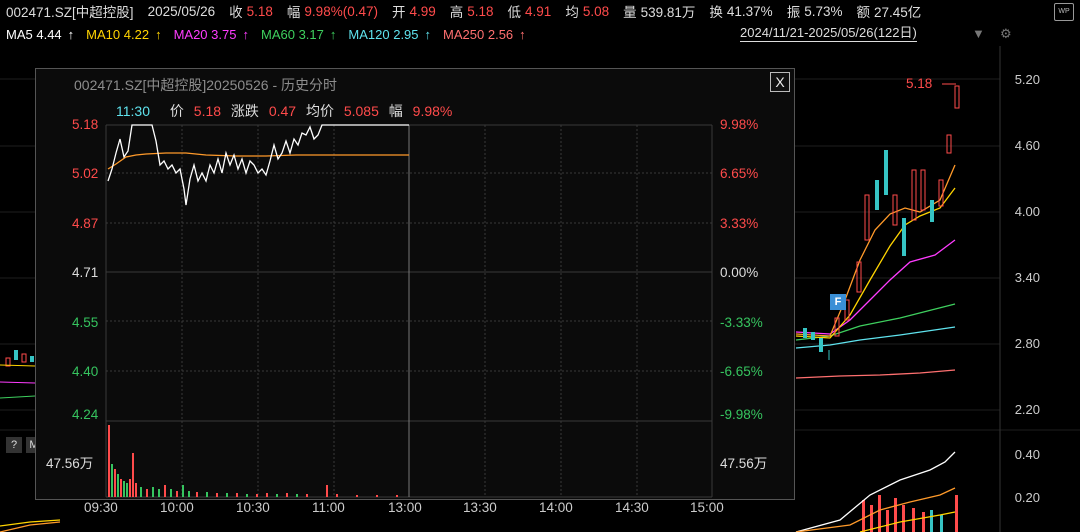 The image size is (1080, 532). Describe the element at coordinates (514, 12) in the screenshot. I see `low-label: 低` at that location.